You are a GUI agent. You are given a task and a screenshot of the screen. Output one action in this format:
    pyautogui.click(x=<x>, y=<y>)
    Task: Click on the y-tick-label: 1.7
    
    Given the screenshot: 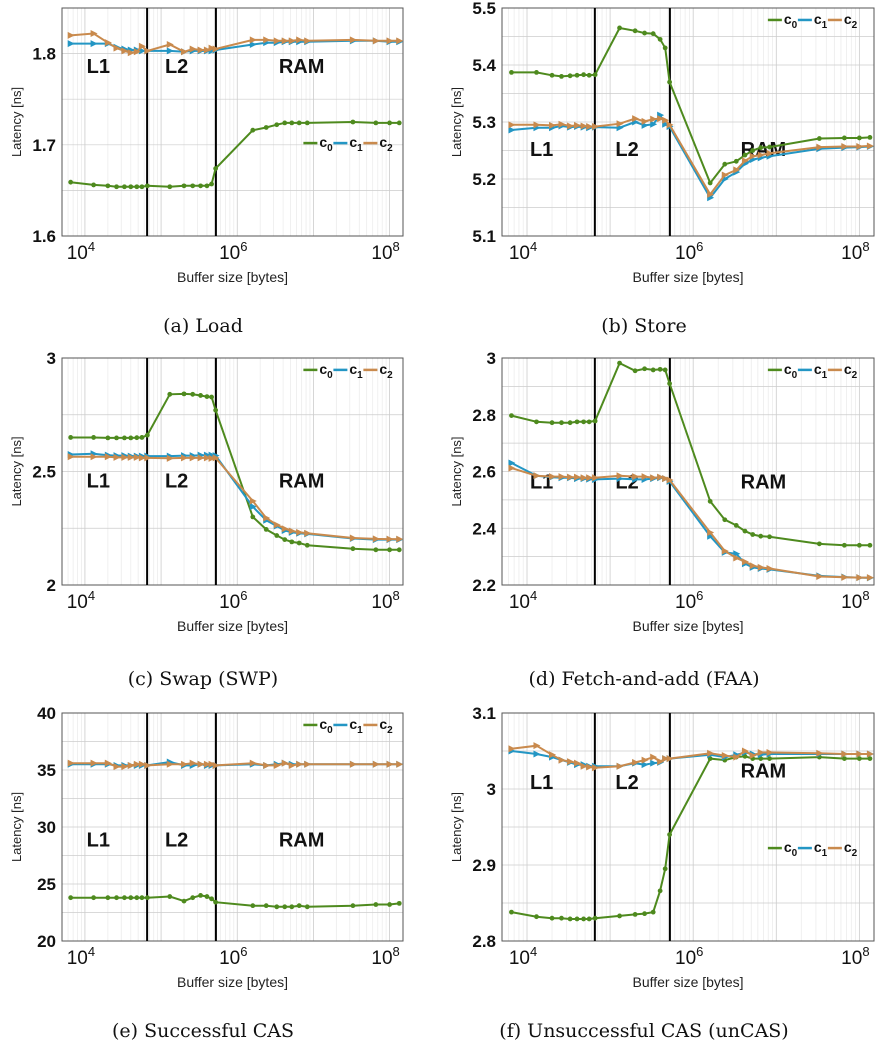 What is the action you would take?
    pyautogui.click(x=44, y=145)
    